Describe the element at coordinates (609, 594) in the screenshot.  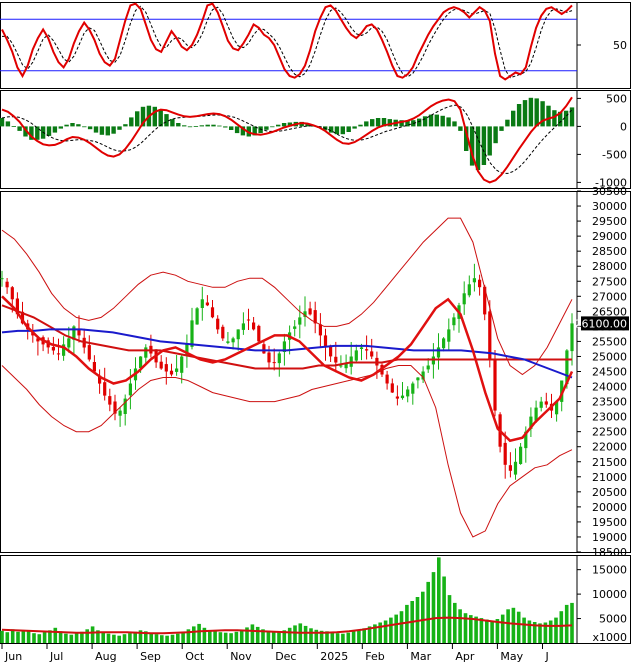
I see `volume-tick-label: 10000` at that location.